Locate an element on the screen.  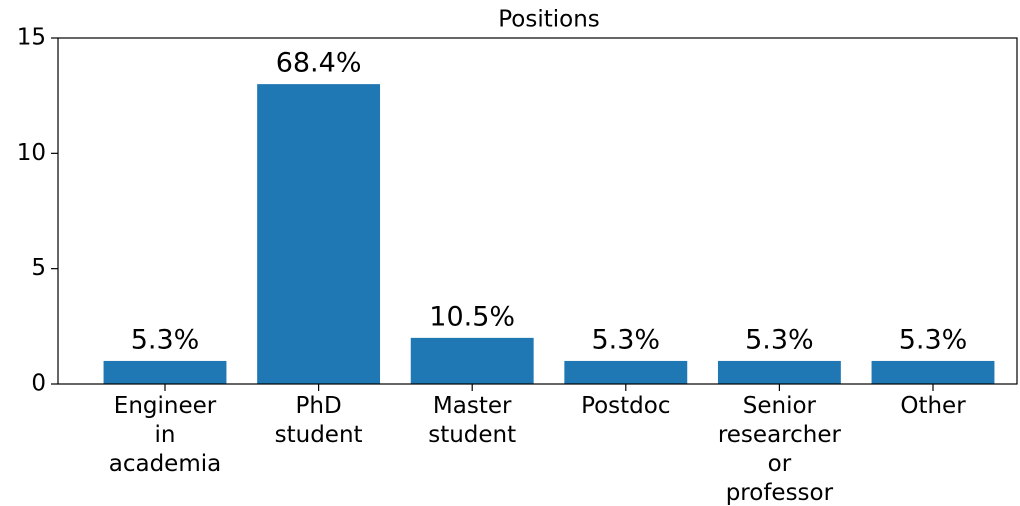
y-tick-label: 0 is located at coordinates (38, 384).